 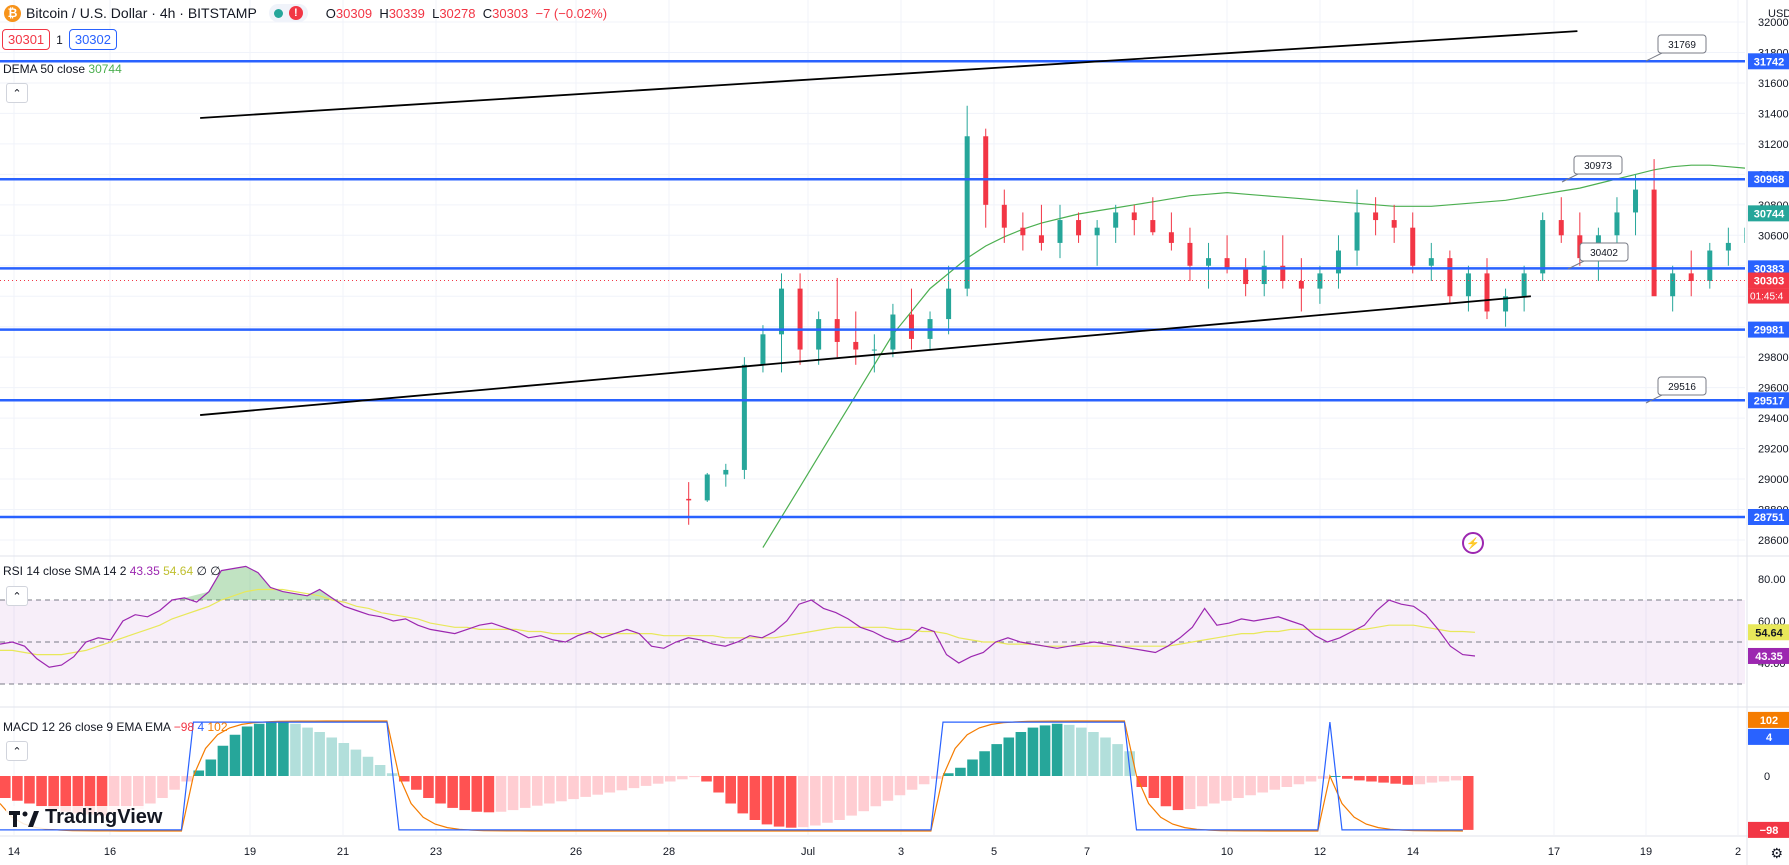 I want to click on collapse-macd-button: ⌃, so click(x=17, y=751).